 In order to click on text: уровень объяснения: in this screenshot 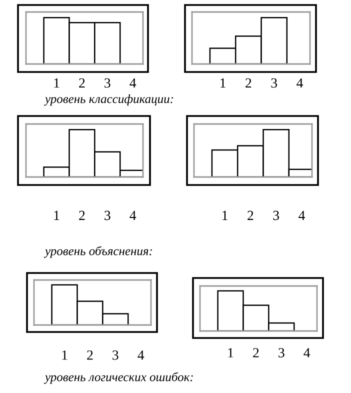, I will do `click(98, 252)`.